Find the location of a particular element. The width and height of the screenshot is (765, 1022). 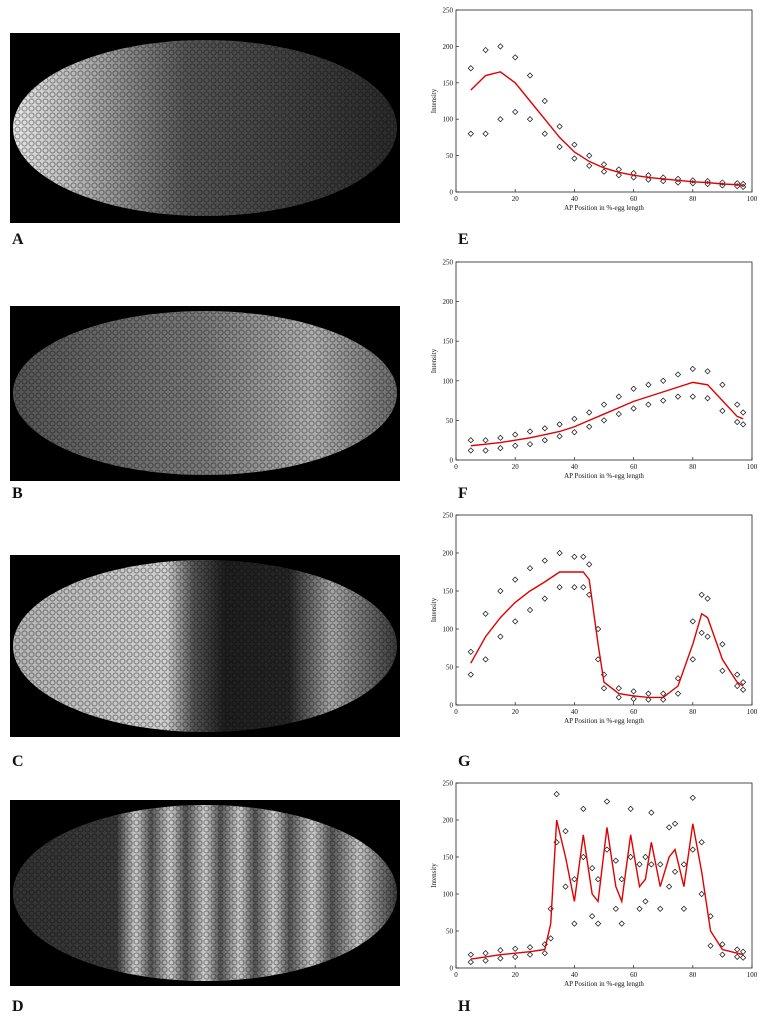

x-axis-label: AP Position in %-egg length is located at coordinates (604, 984).